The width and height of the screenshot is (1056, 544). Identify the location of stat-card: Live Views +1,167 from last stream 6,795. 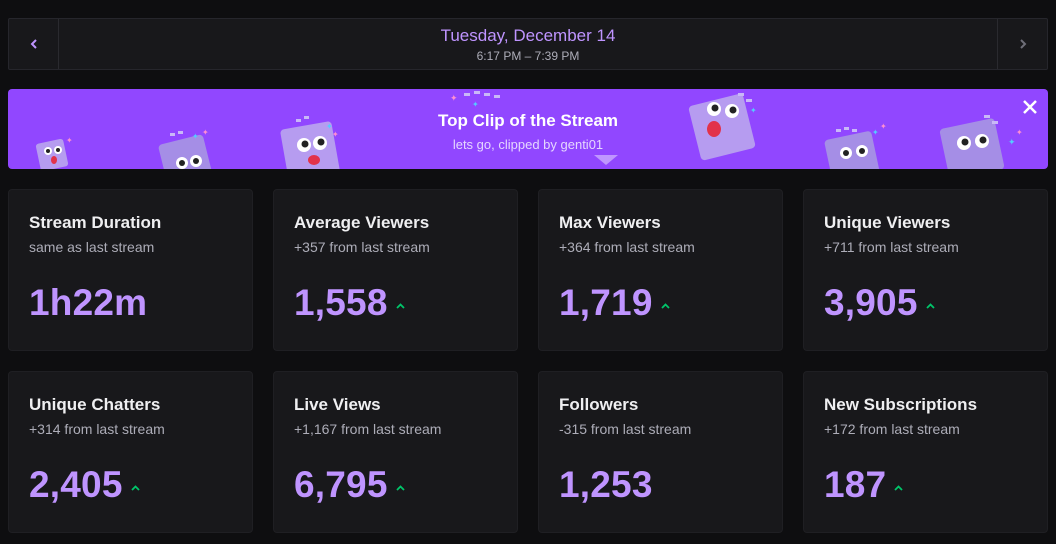
(395, 452).